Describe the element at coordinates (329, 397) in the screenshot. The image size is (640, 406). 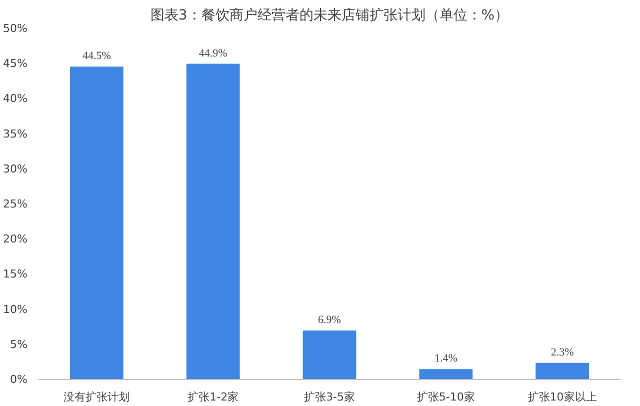
I see `x-tick-label: 扩张3-5家` at that location.